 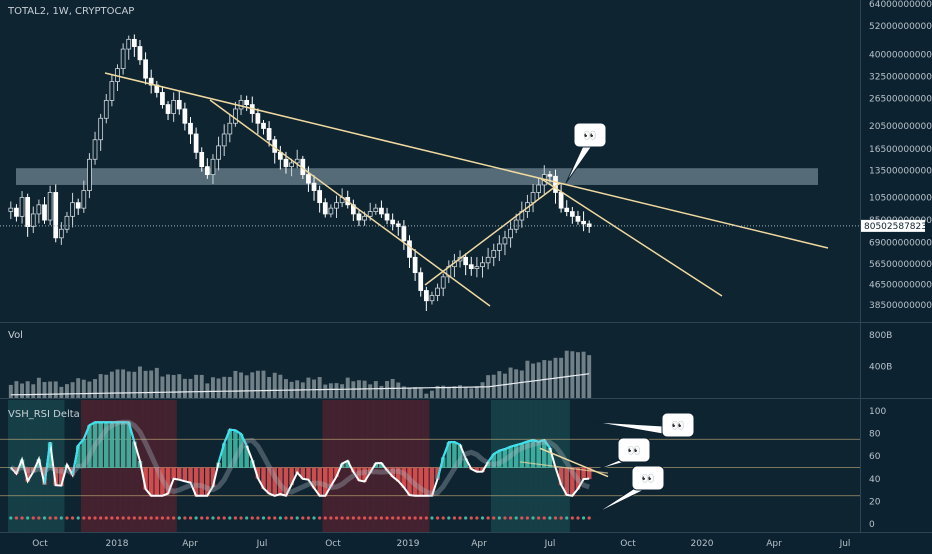 I want to click on time-axis-label: 2018, so click(x=117, y=544).